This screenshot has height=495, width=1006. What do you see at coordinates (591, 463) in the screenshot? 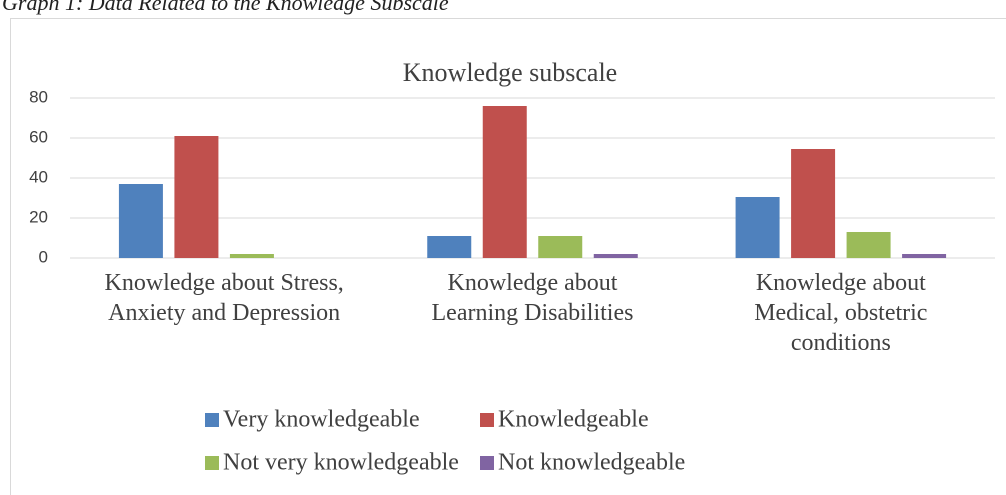
I see `legend-label: Not knowledgeable` at bounding box center [591, 463].